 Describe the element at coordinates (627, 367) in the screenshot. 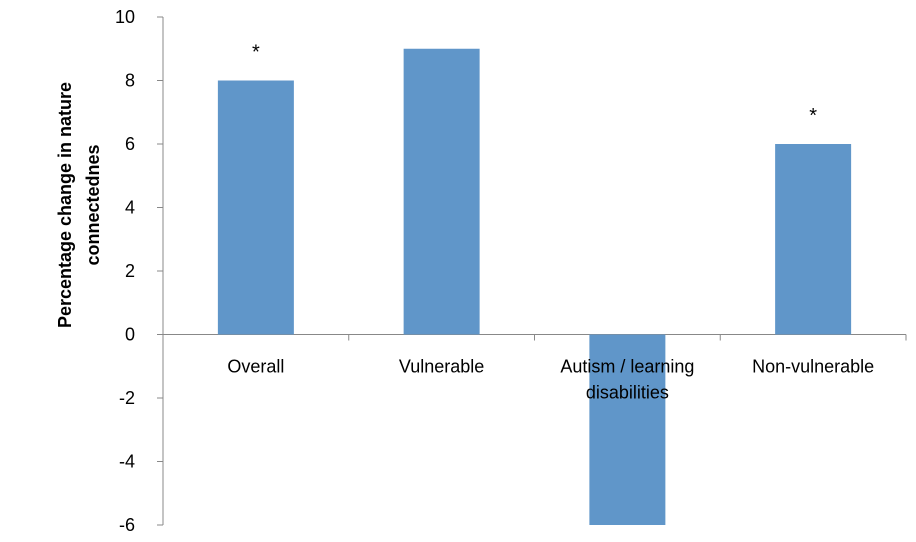

I see `category-label: Autism / learning` at that location.